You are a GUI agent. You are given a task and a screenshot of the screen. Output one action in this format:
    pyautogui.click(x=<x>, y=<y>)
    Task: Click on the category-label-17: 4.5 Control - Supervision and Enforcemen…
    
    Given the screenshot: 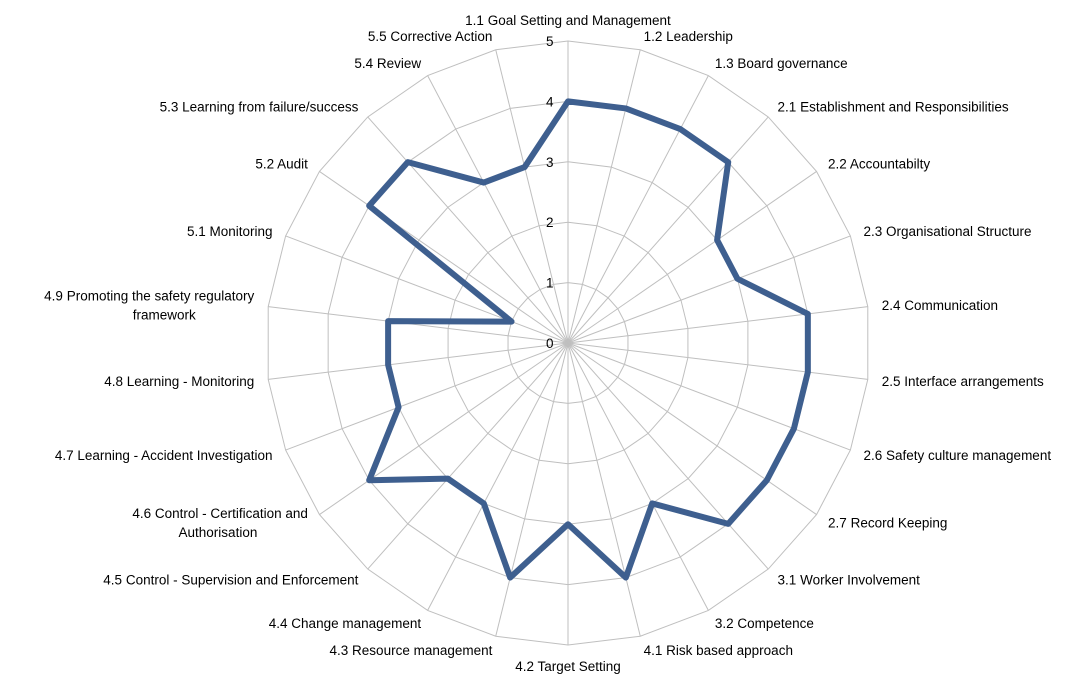 What is the action you would take?
    pyautogui.click(x=230, y=580)
    